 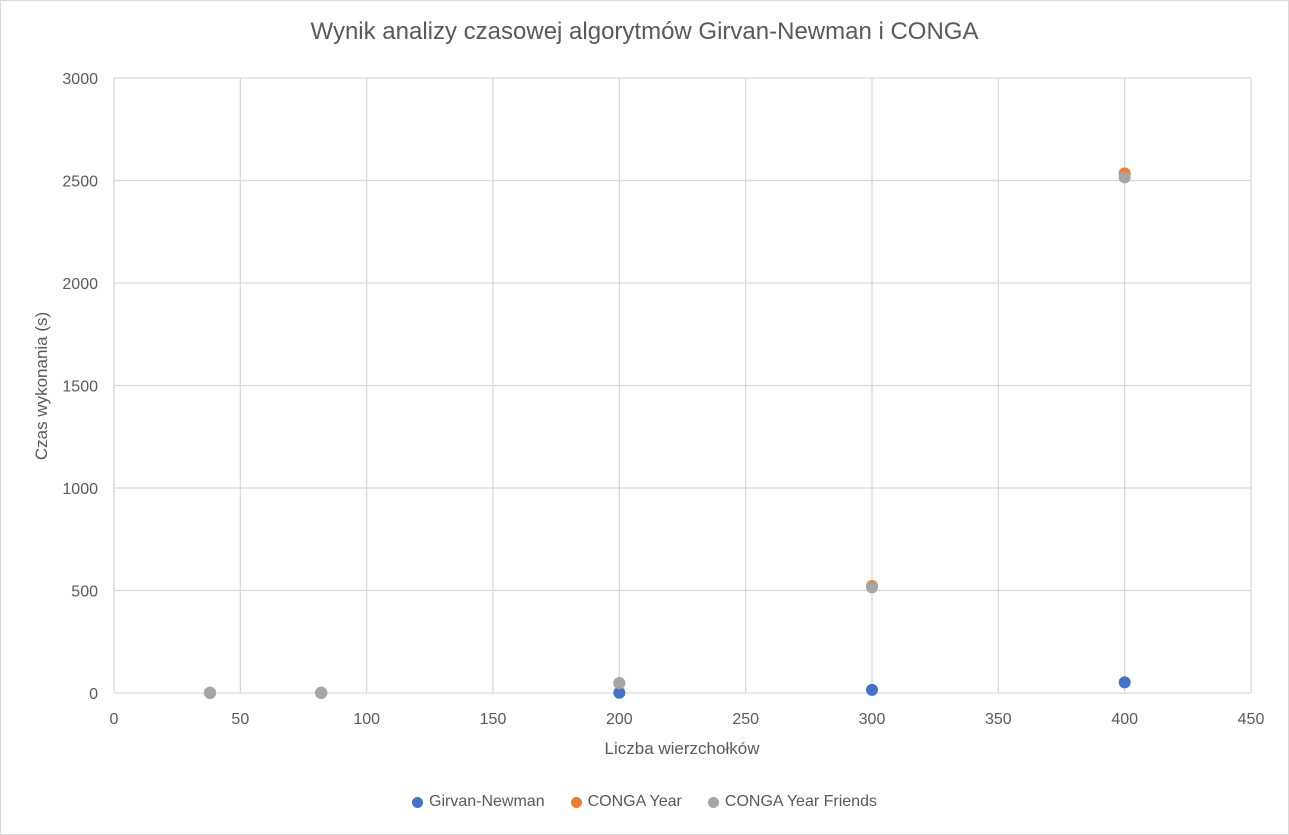 What do you see at coordinates (80, 387) in the screenshot?
I see `y-tick-label: 1500` at bounding box center [80, 387].